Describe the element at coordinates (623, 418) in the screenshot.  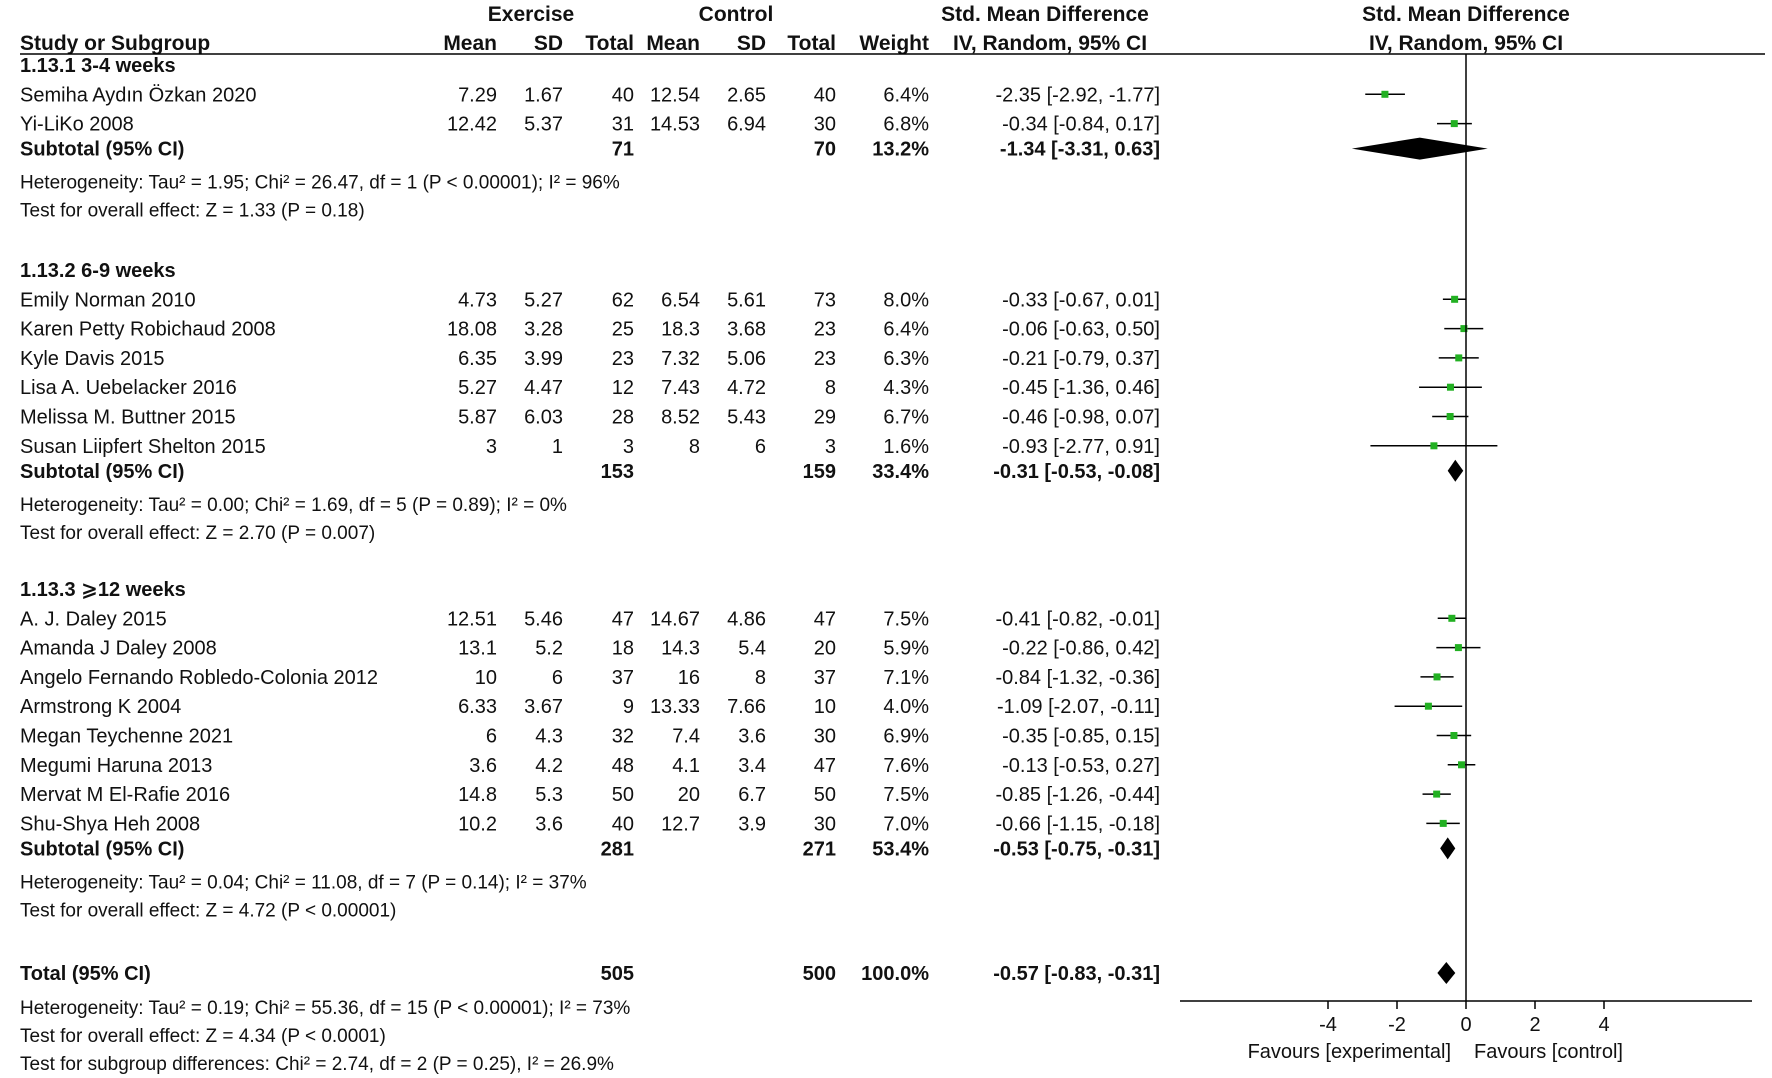
I see `study-total-exercise: 28` at that location.